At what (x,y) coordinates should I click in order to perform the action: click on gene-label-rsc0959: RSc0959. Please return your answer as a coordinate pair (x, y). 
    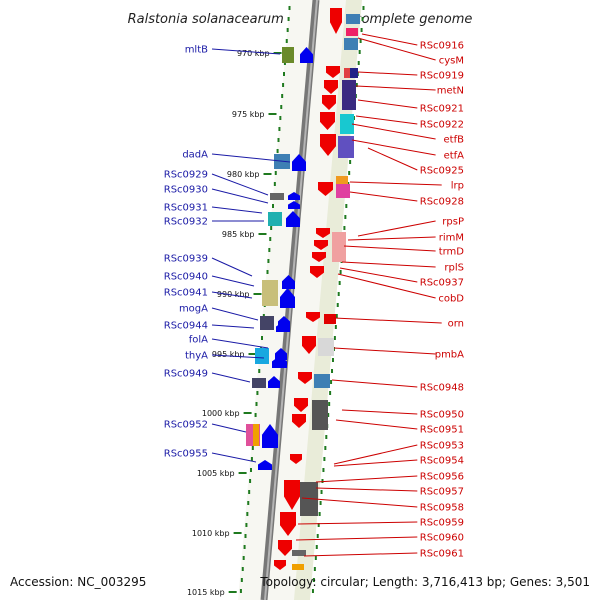
    Looking at the image, I should click on (442, 523).